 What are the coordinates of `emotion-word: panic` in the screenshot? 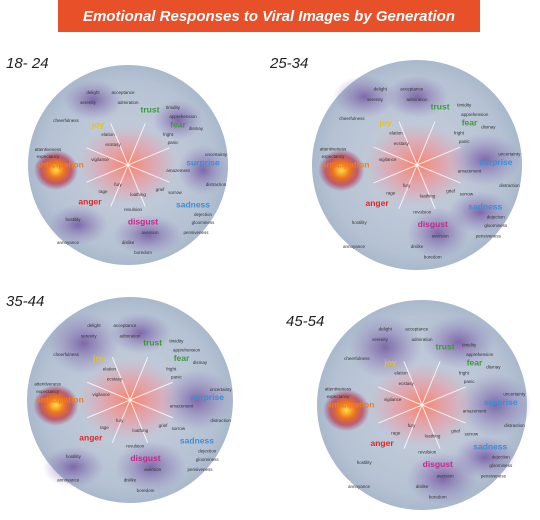 It's located at (465, 141).